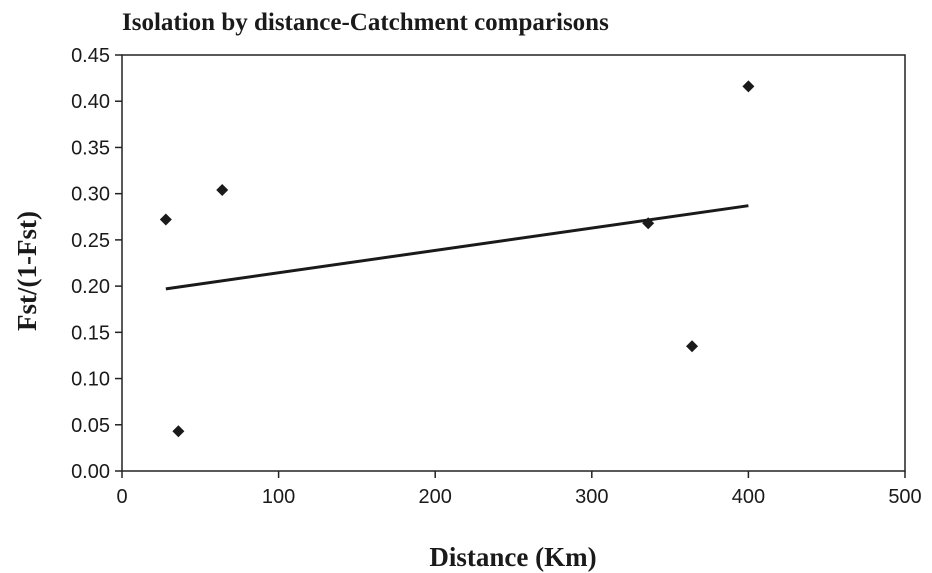  I want to click on x-axis-title: Distance (Km), so click(512, 557).